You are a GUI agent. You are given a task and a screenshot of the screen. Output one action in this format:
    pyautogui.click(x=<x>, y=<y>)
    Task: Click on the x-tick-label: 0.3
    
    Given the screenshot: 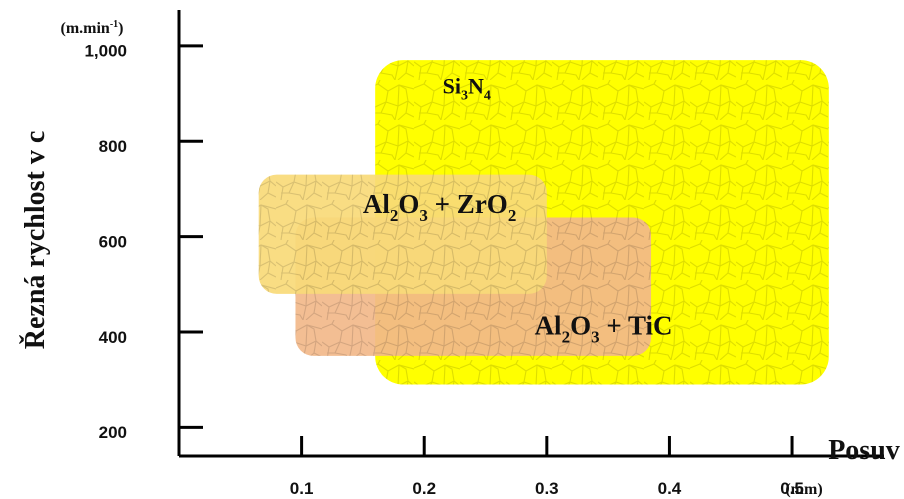 What is the action you would take?
    pyautogui.click(x=547, y=488)
    